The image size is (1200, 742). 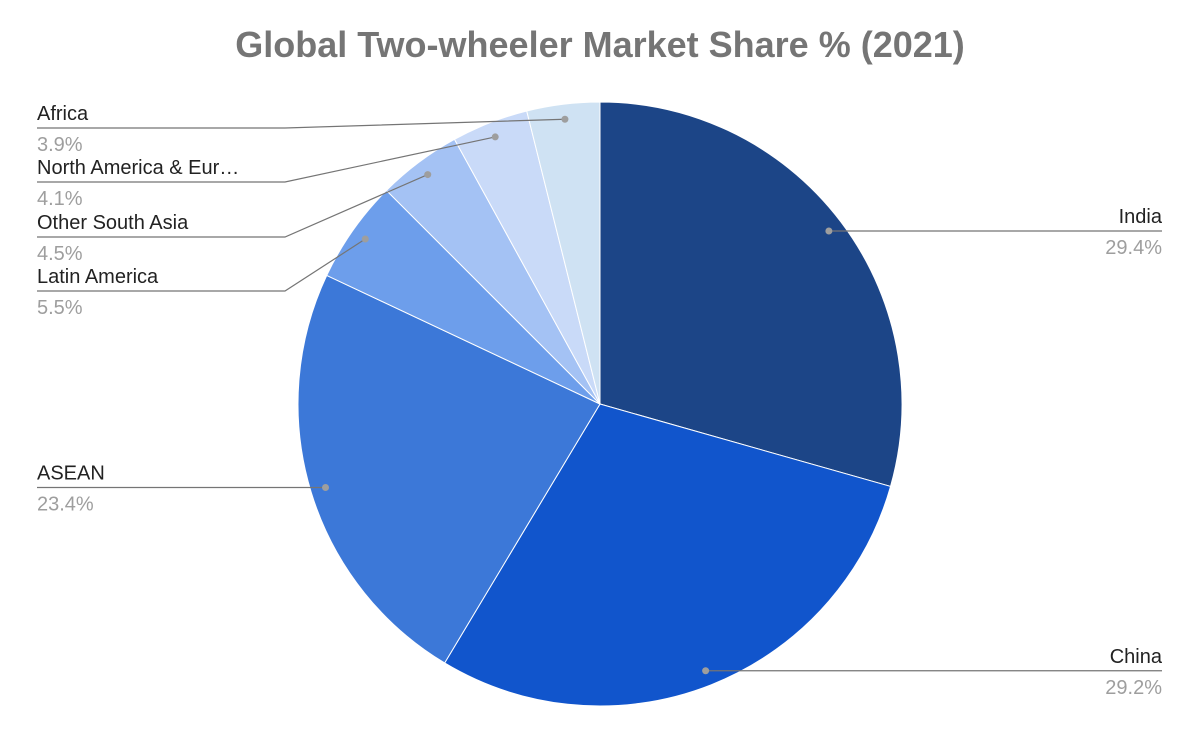 What do you see at coordinates (60, 308) in the screenshot?
I see `slice-value-label: 5.5%` at bounding box center [60, 308].